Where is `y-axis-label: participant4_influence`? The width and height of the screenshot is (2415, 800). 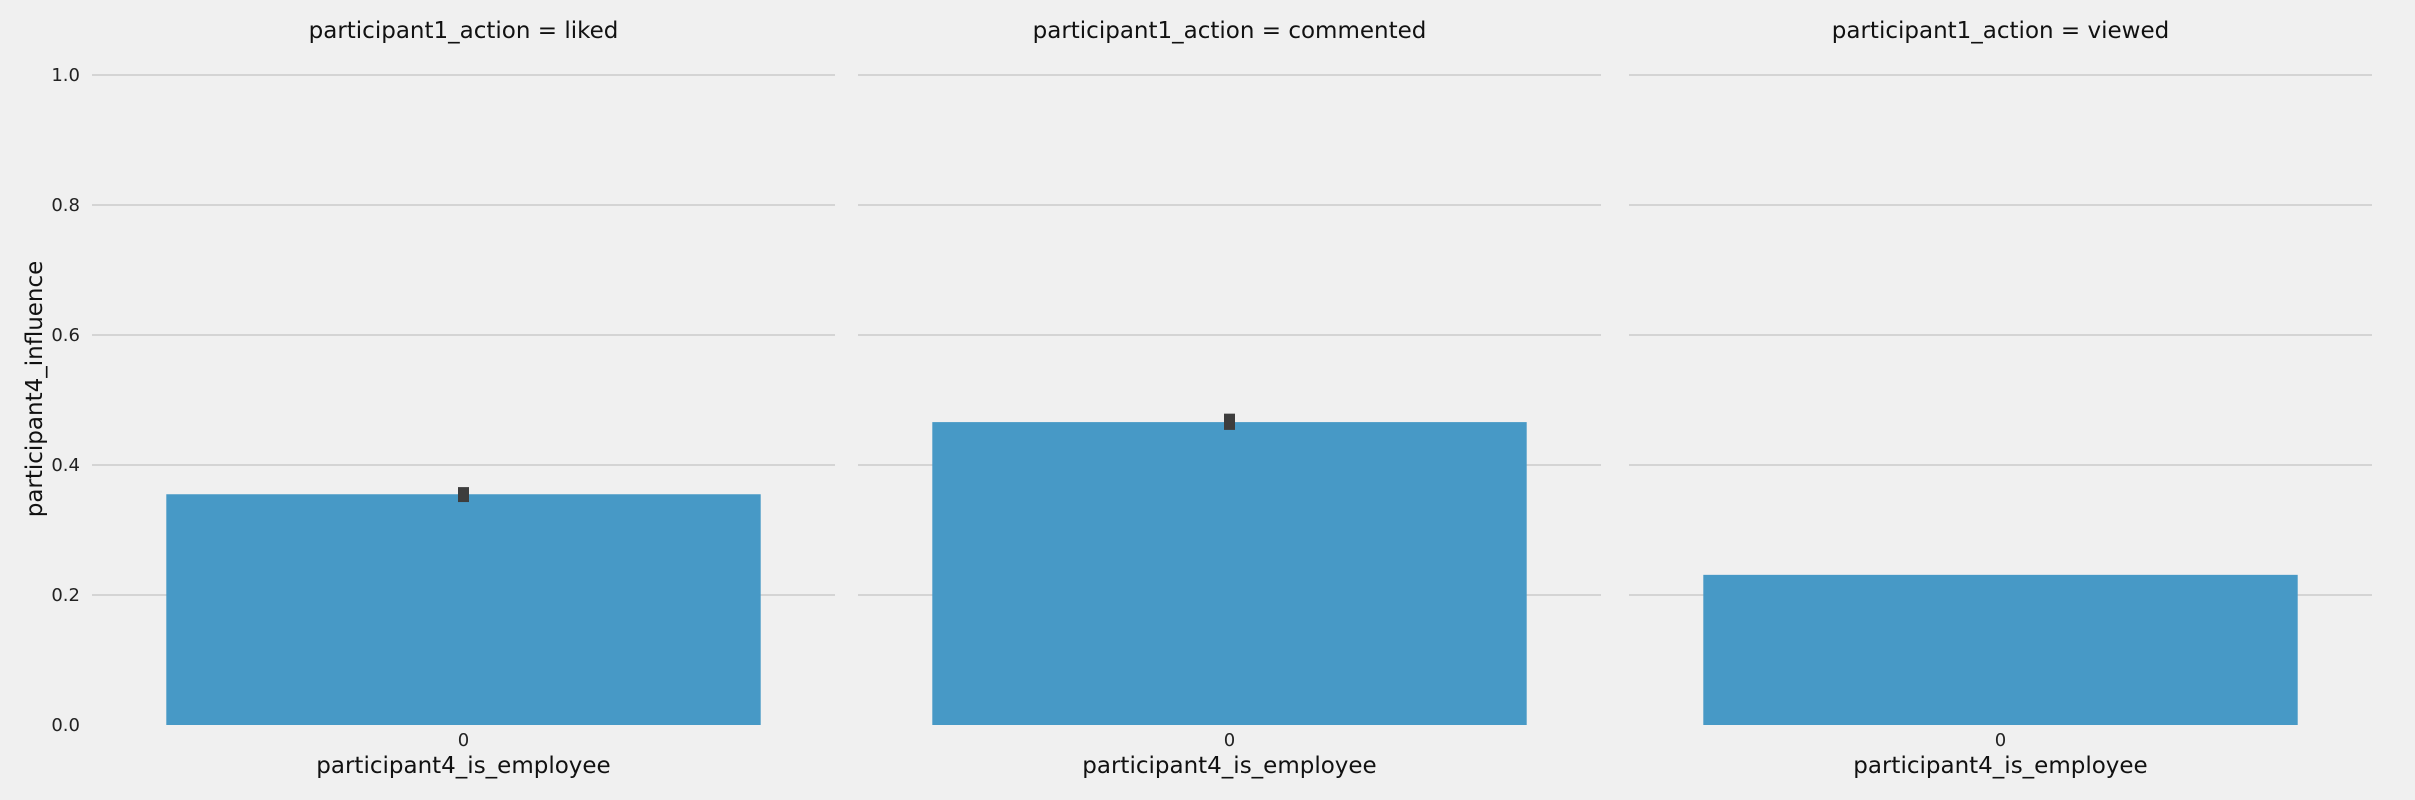
y-axis-label: participant4_influence is located at coordinates (35, 389).